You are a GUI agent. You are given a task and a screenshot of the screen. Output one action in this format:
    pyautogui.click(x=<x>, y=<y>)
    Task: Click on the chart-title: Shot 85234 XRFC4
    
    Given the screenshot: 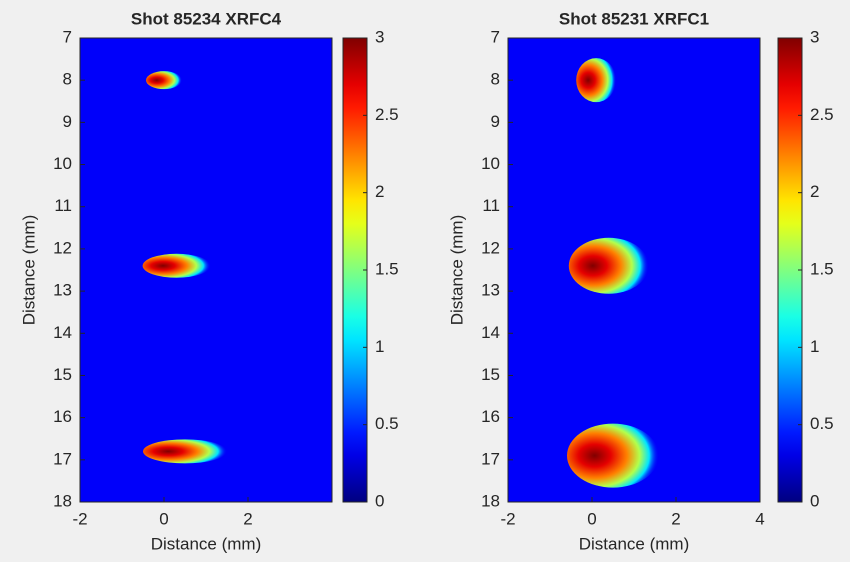 What is the action you would take?
    pyautogui.click(x=206, y=18)
    